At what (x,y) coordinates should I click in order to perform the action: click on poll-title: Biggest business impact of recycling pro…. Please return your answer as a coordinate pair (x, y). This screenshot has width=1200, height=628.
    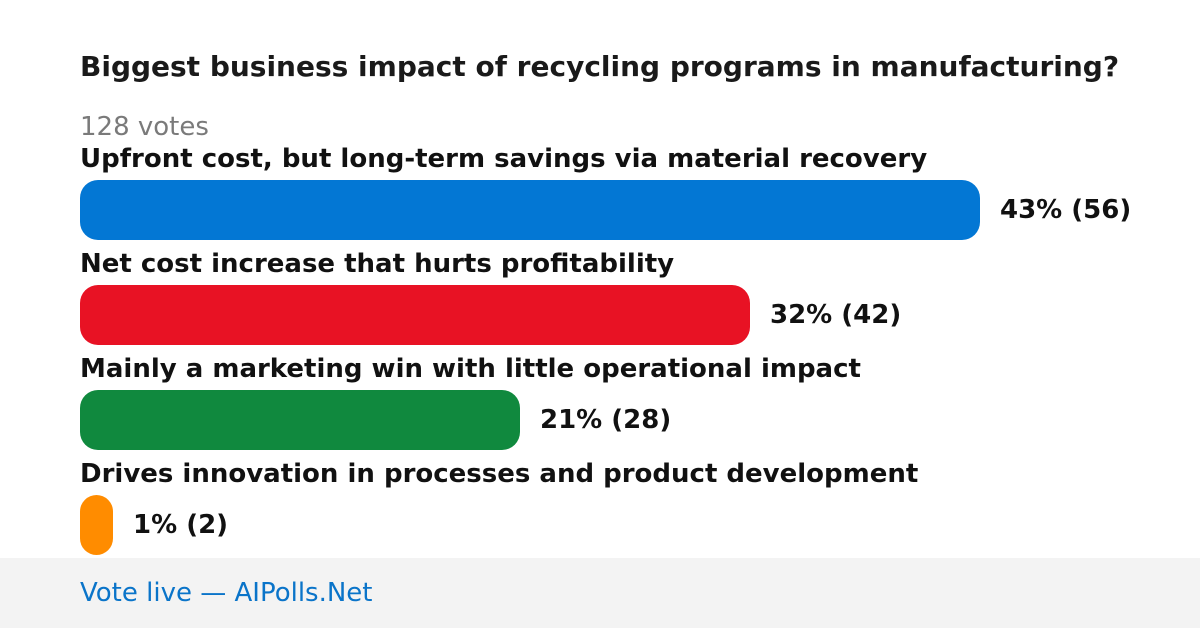
    Looking at the image, I should click on (600, 66).